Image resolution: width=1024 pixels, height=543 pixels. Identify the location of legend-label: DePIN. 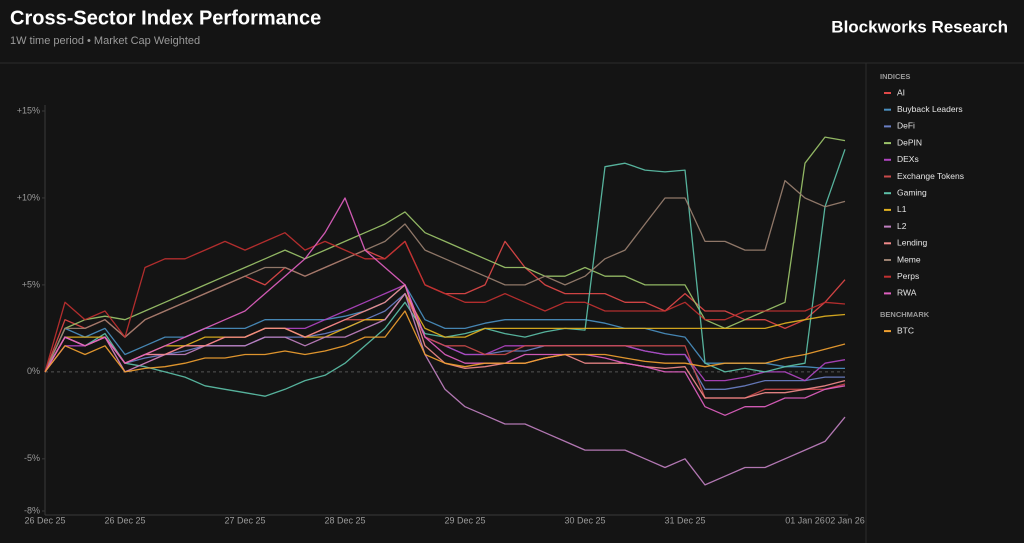
(909, 142).